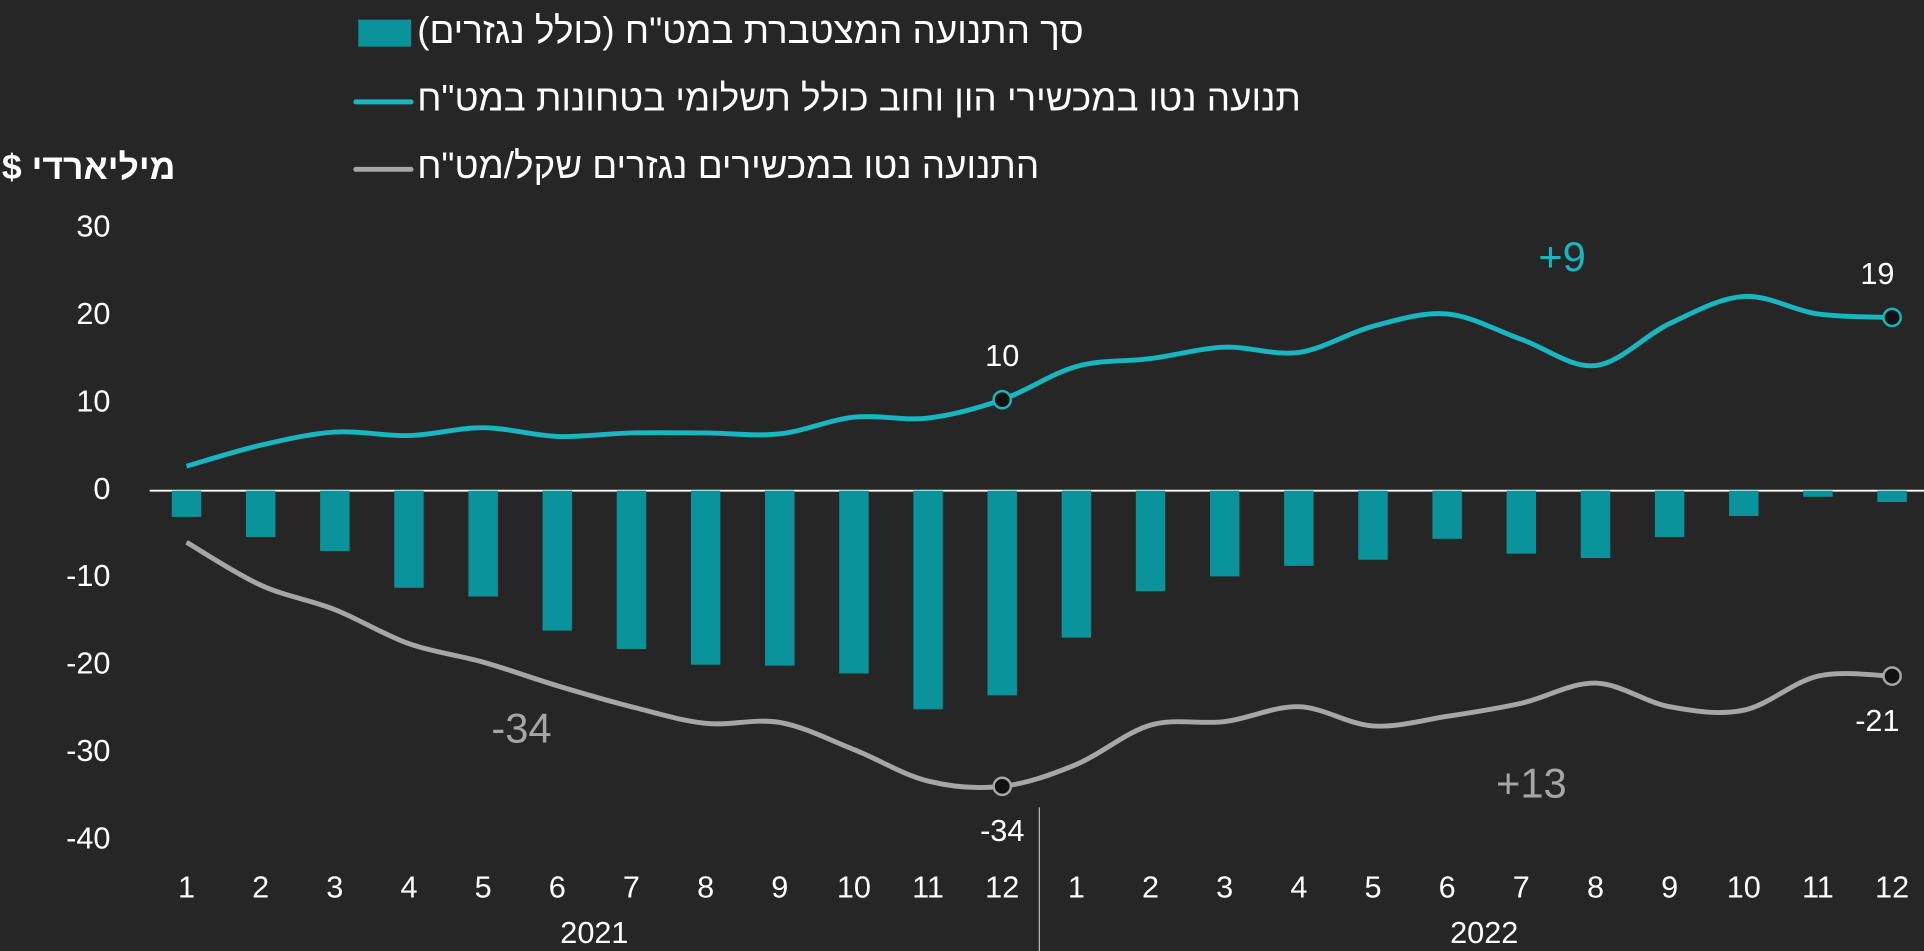 The height and width of the screenshot is (951, 1924). I want to click on y-tick-label: -10, so click(88, 576).